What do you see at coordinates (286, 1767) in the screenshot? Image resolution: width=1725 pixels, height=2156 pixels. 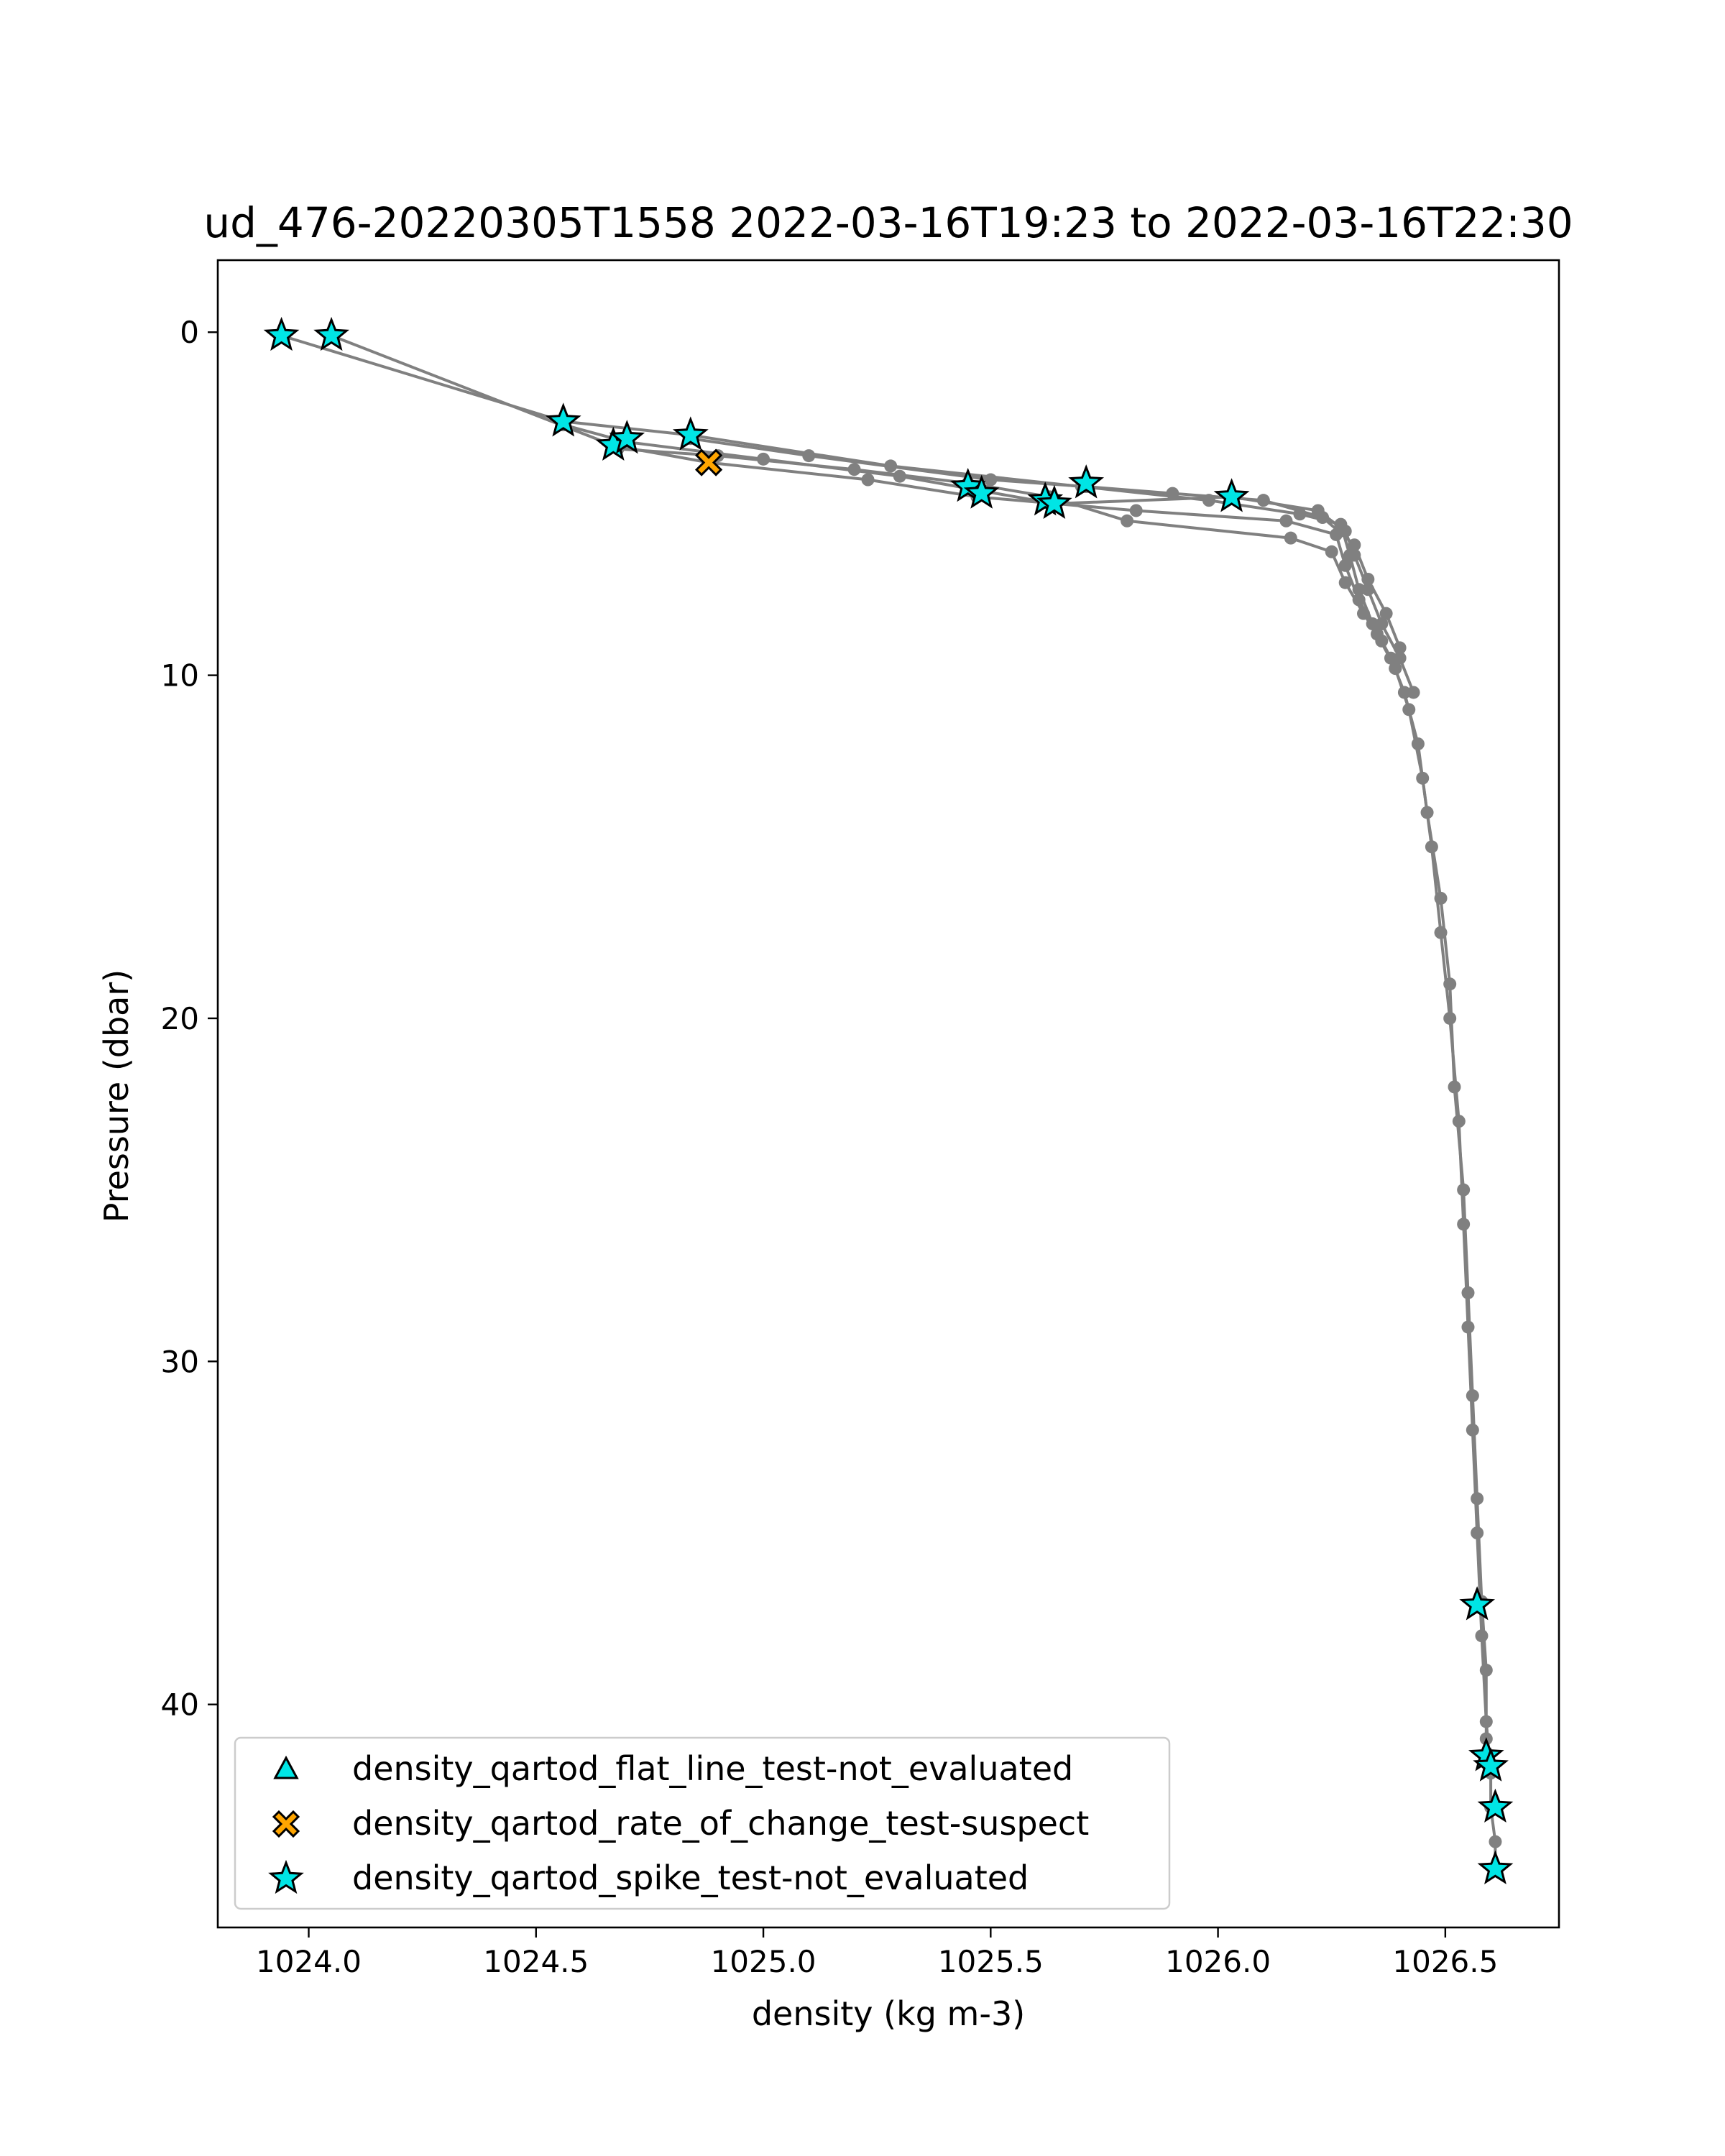 I see `legend-marker-triangle` at bounding box center [286, 1767].